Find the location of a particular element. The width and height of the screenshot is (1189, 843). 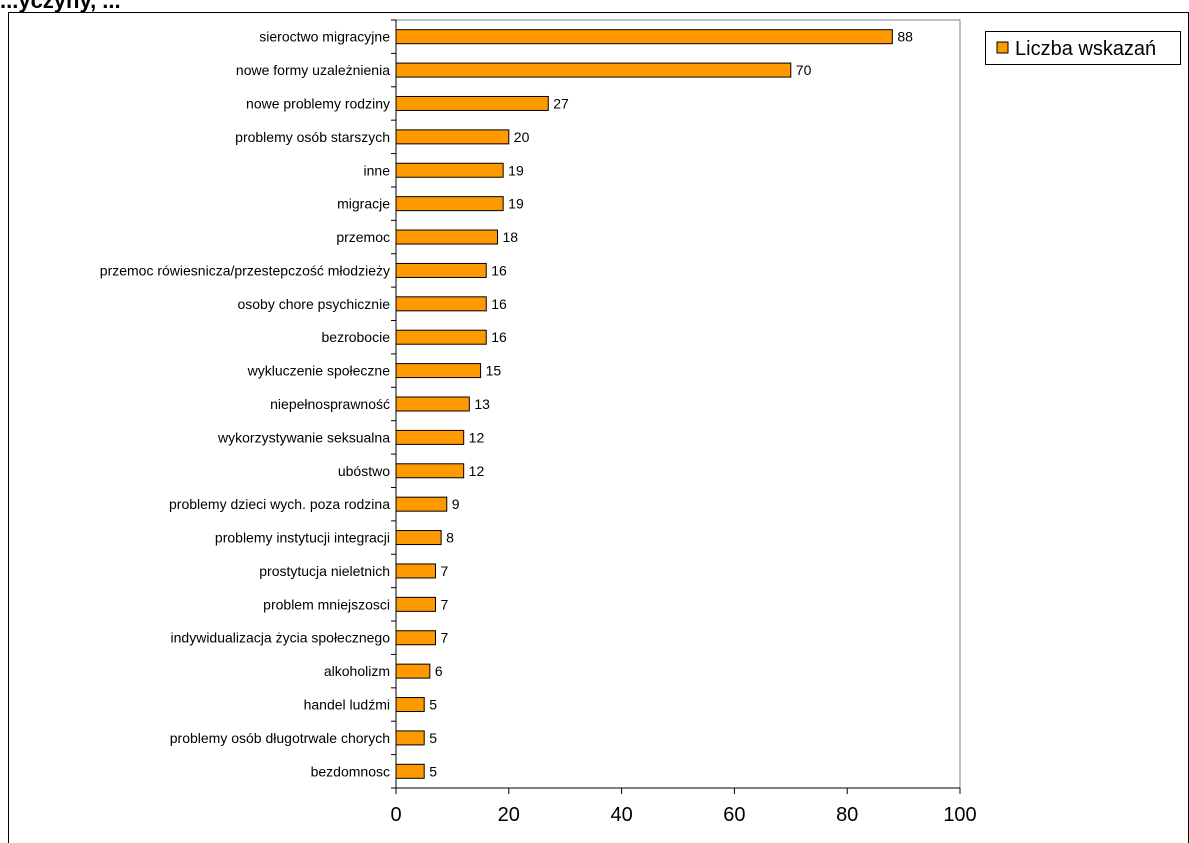

category-label-19: alkoholizm is located at coordinates (357, 671).